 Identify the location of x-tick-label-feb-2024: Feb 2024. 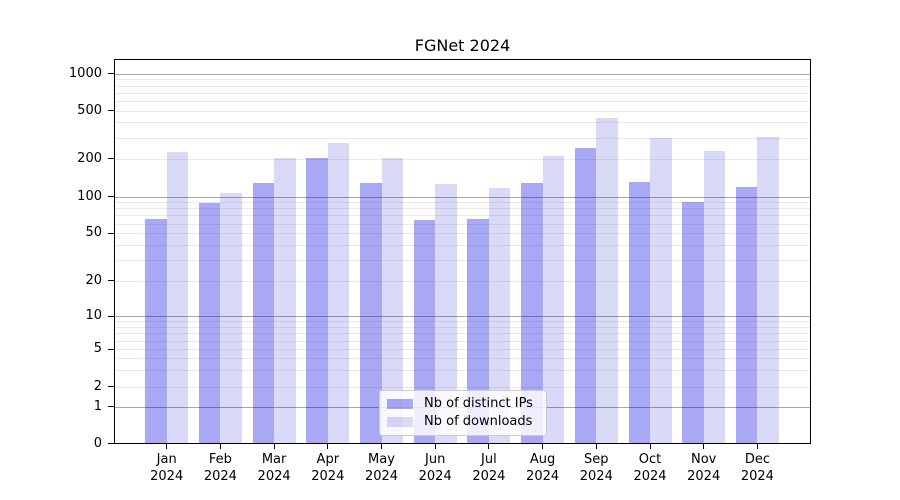
(220, 468).